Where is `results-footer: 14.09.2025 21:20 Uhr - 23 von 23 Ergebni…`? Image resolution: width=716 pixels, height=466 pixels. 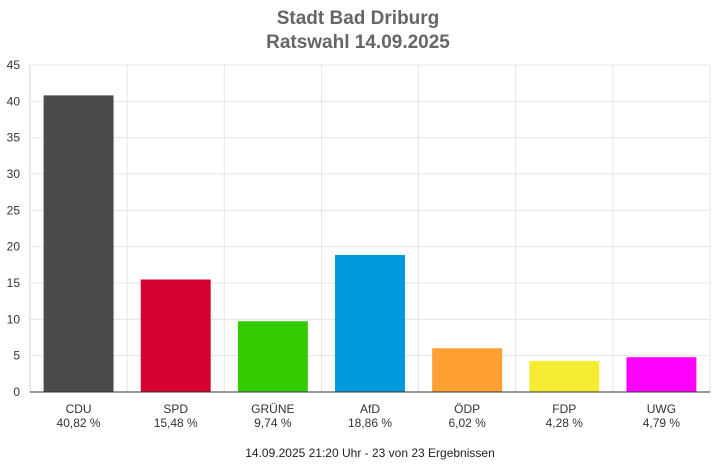
results-footer: 14.09.2025 21:20 Uhr - 23 von 23 Ergebni… is located at coordinates (370, 453).